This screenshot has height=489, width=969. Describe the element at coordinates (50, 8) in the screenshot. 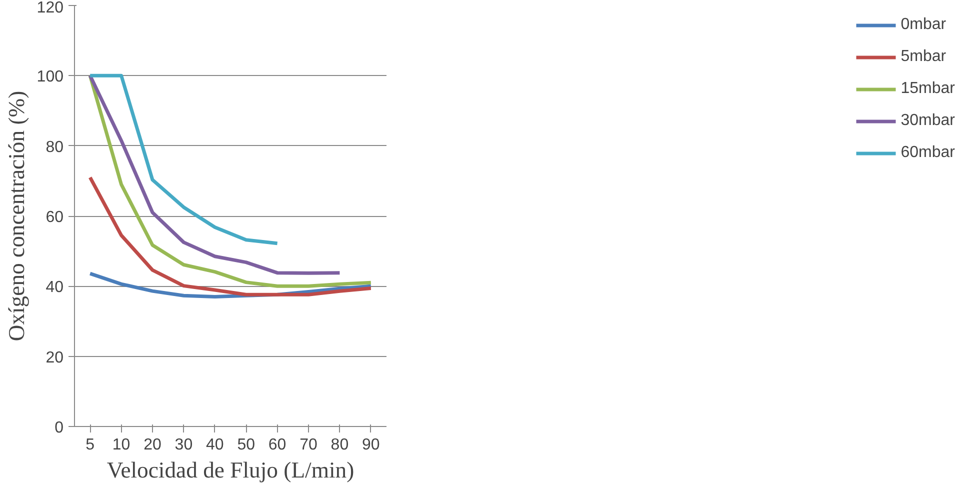

I see `y-tick-label: 120` at that location.